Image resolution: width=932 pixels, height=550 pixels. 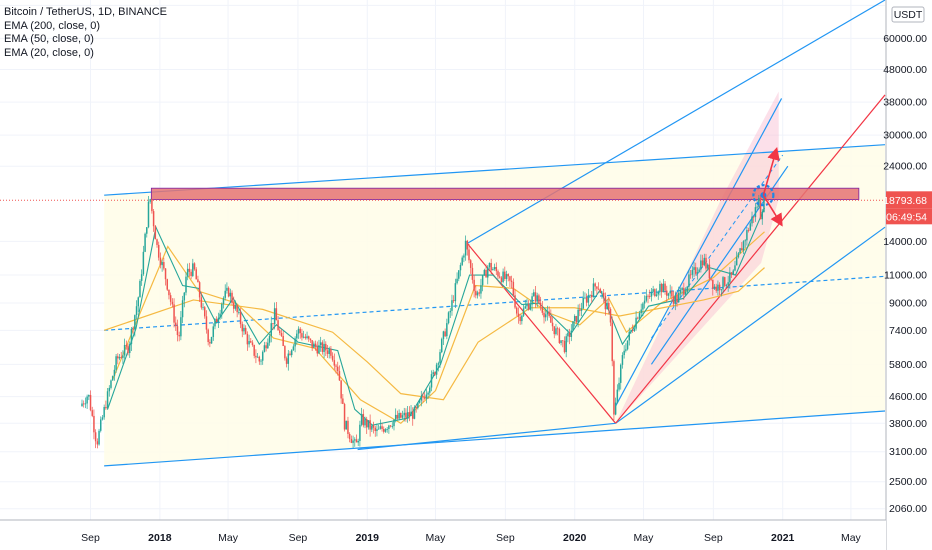 I want to click on price-axis, so click(x=909, y=275).